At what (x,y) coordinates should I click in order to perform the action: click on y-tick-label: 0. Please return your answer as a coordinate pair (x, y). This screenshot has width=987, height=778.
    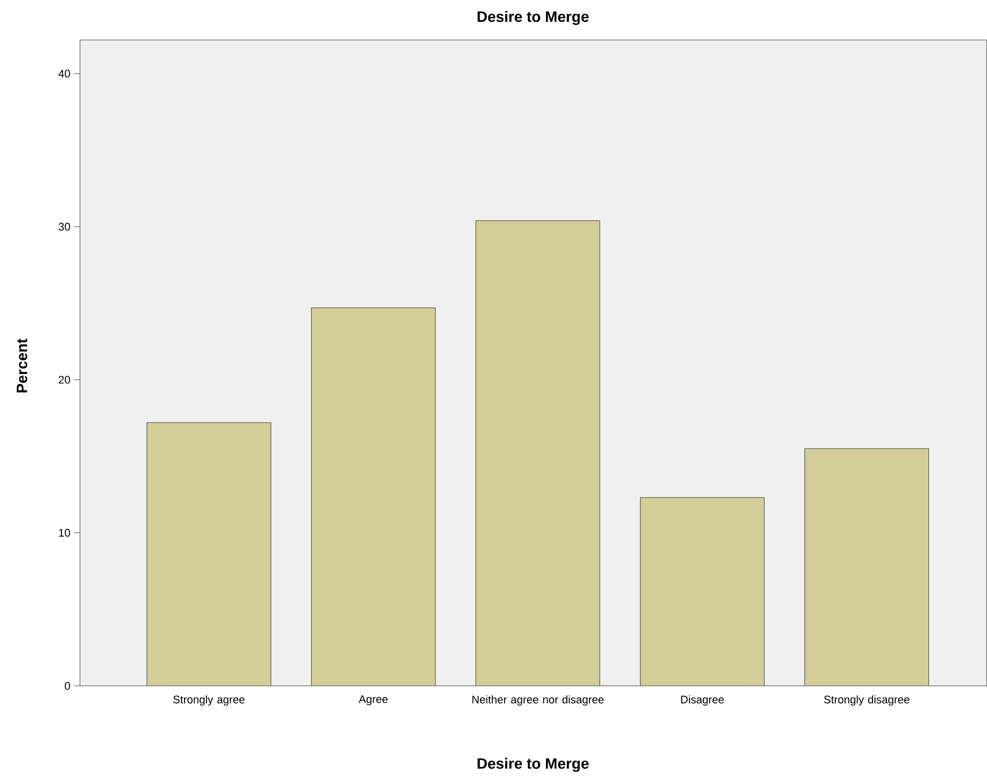
    Looking at the image, I should click on (67, 686).